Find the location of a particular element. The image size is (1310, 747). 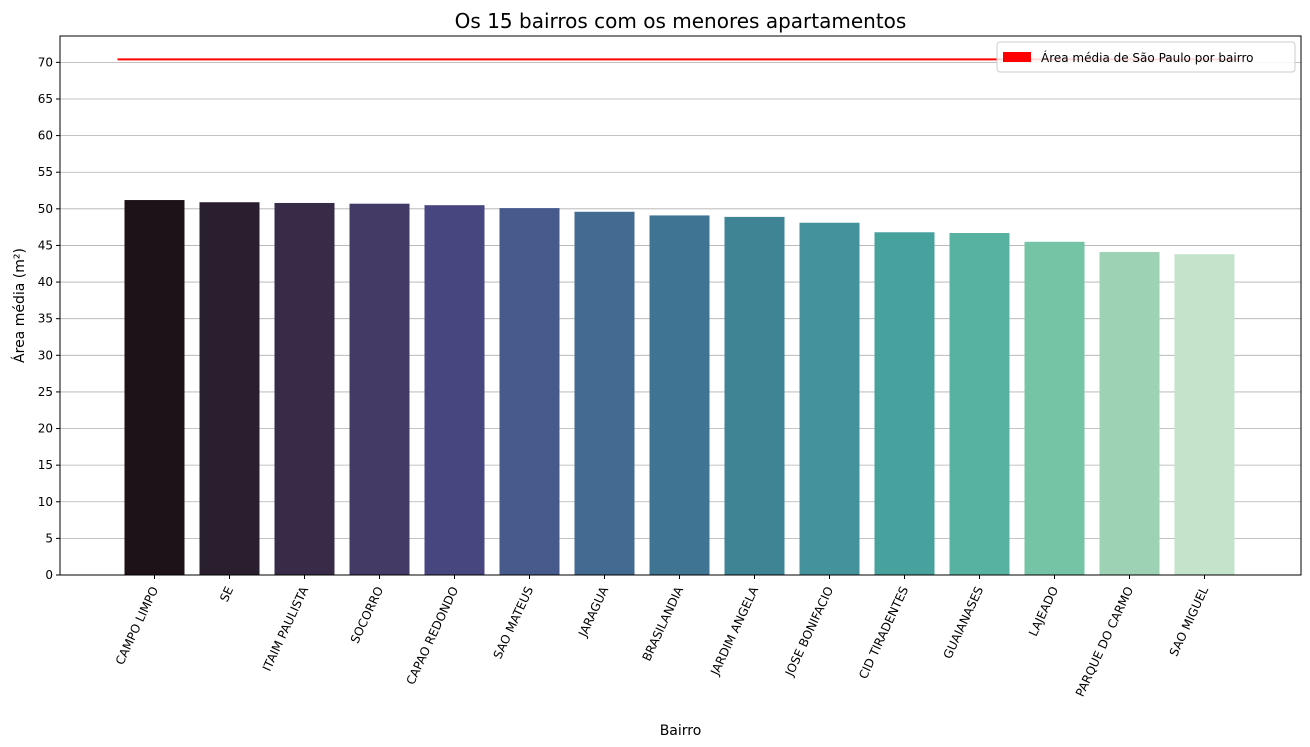

y-tick-label: 65 is located at coordinates (45, 99).